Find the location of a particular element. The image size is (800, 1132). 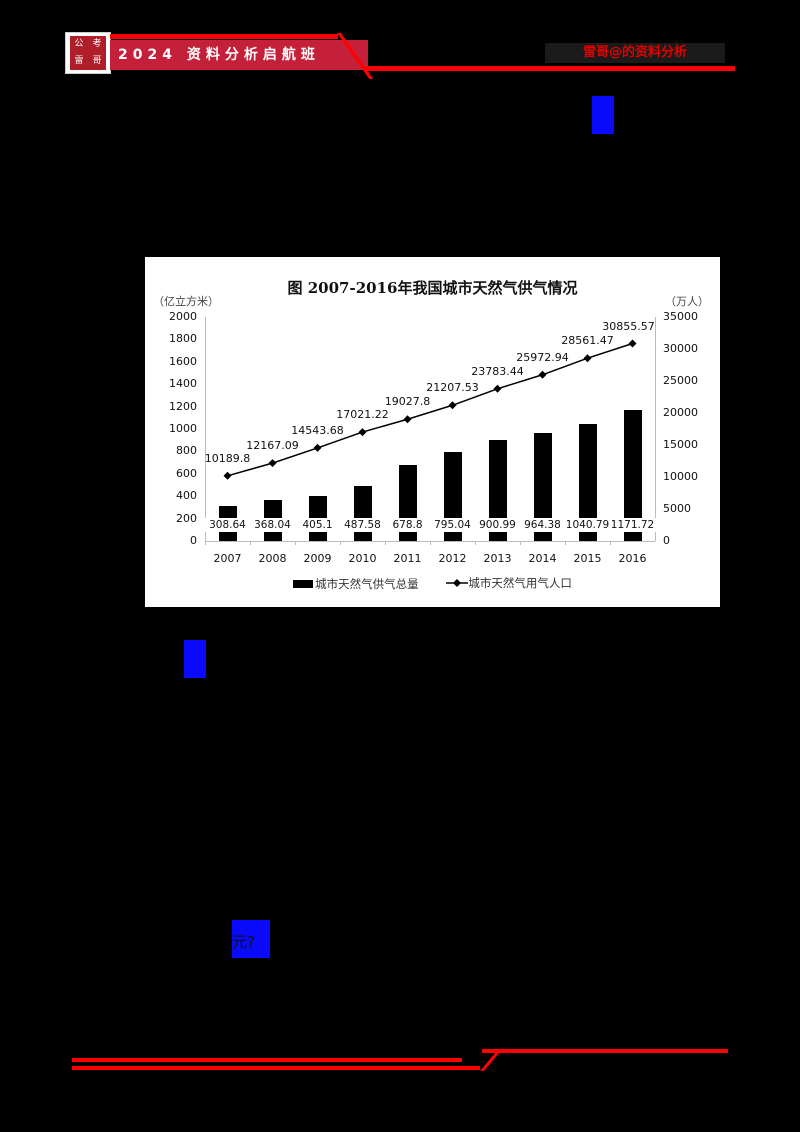

left-axis-unit: （亿立方米） is located at coordinates (186, 301).